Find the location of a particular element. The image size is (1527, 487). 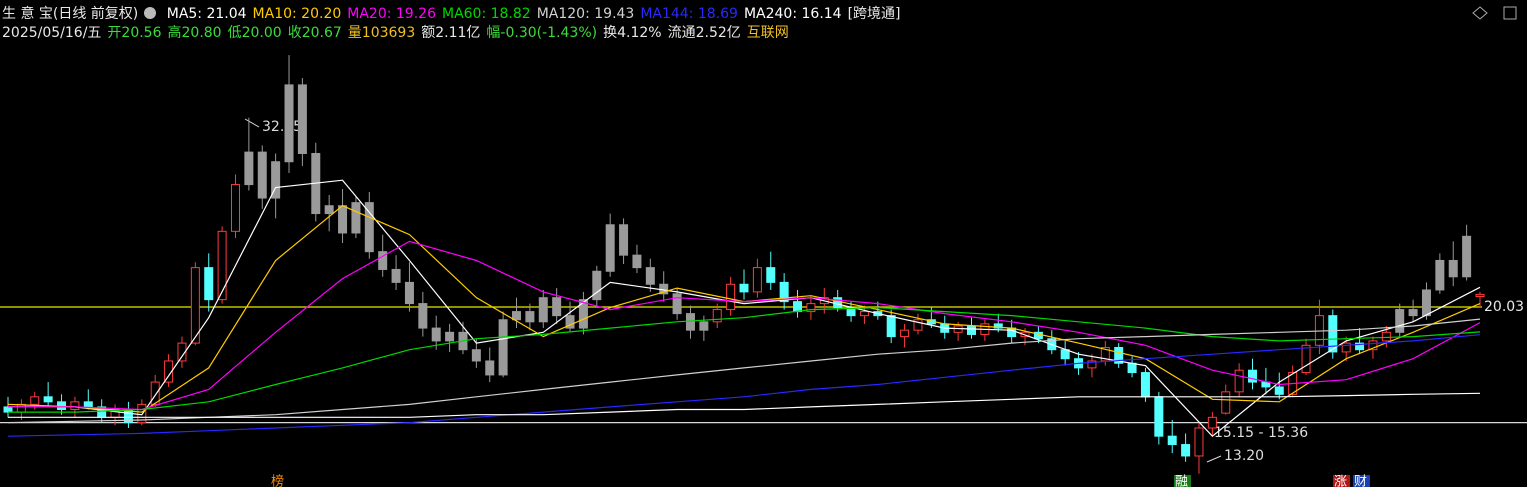

marker: 涨 is located at coordinates (1340, 481).